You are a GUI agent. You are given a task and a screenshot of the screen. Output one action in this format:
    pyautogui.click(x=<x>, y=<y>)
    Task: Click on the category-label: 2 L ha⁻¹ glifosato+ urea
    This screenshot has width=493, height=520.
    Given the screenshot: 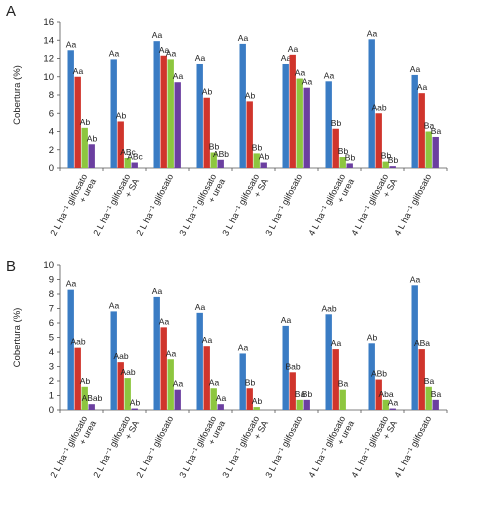 What is the action you would take?
    pyautogui.click(x=73, y=449)
    